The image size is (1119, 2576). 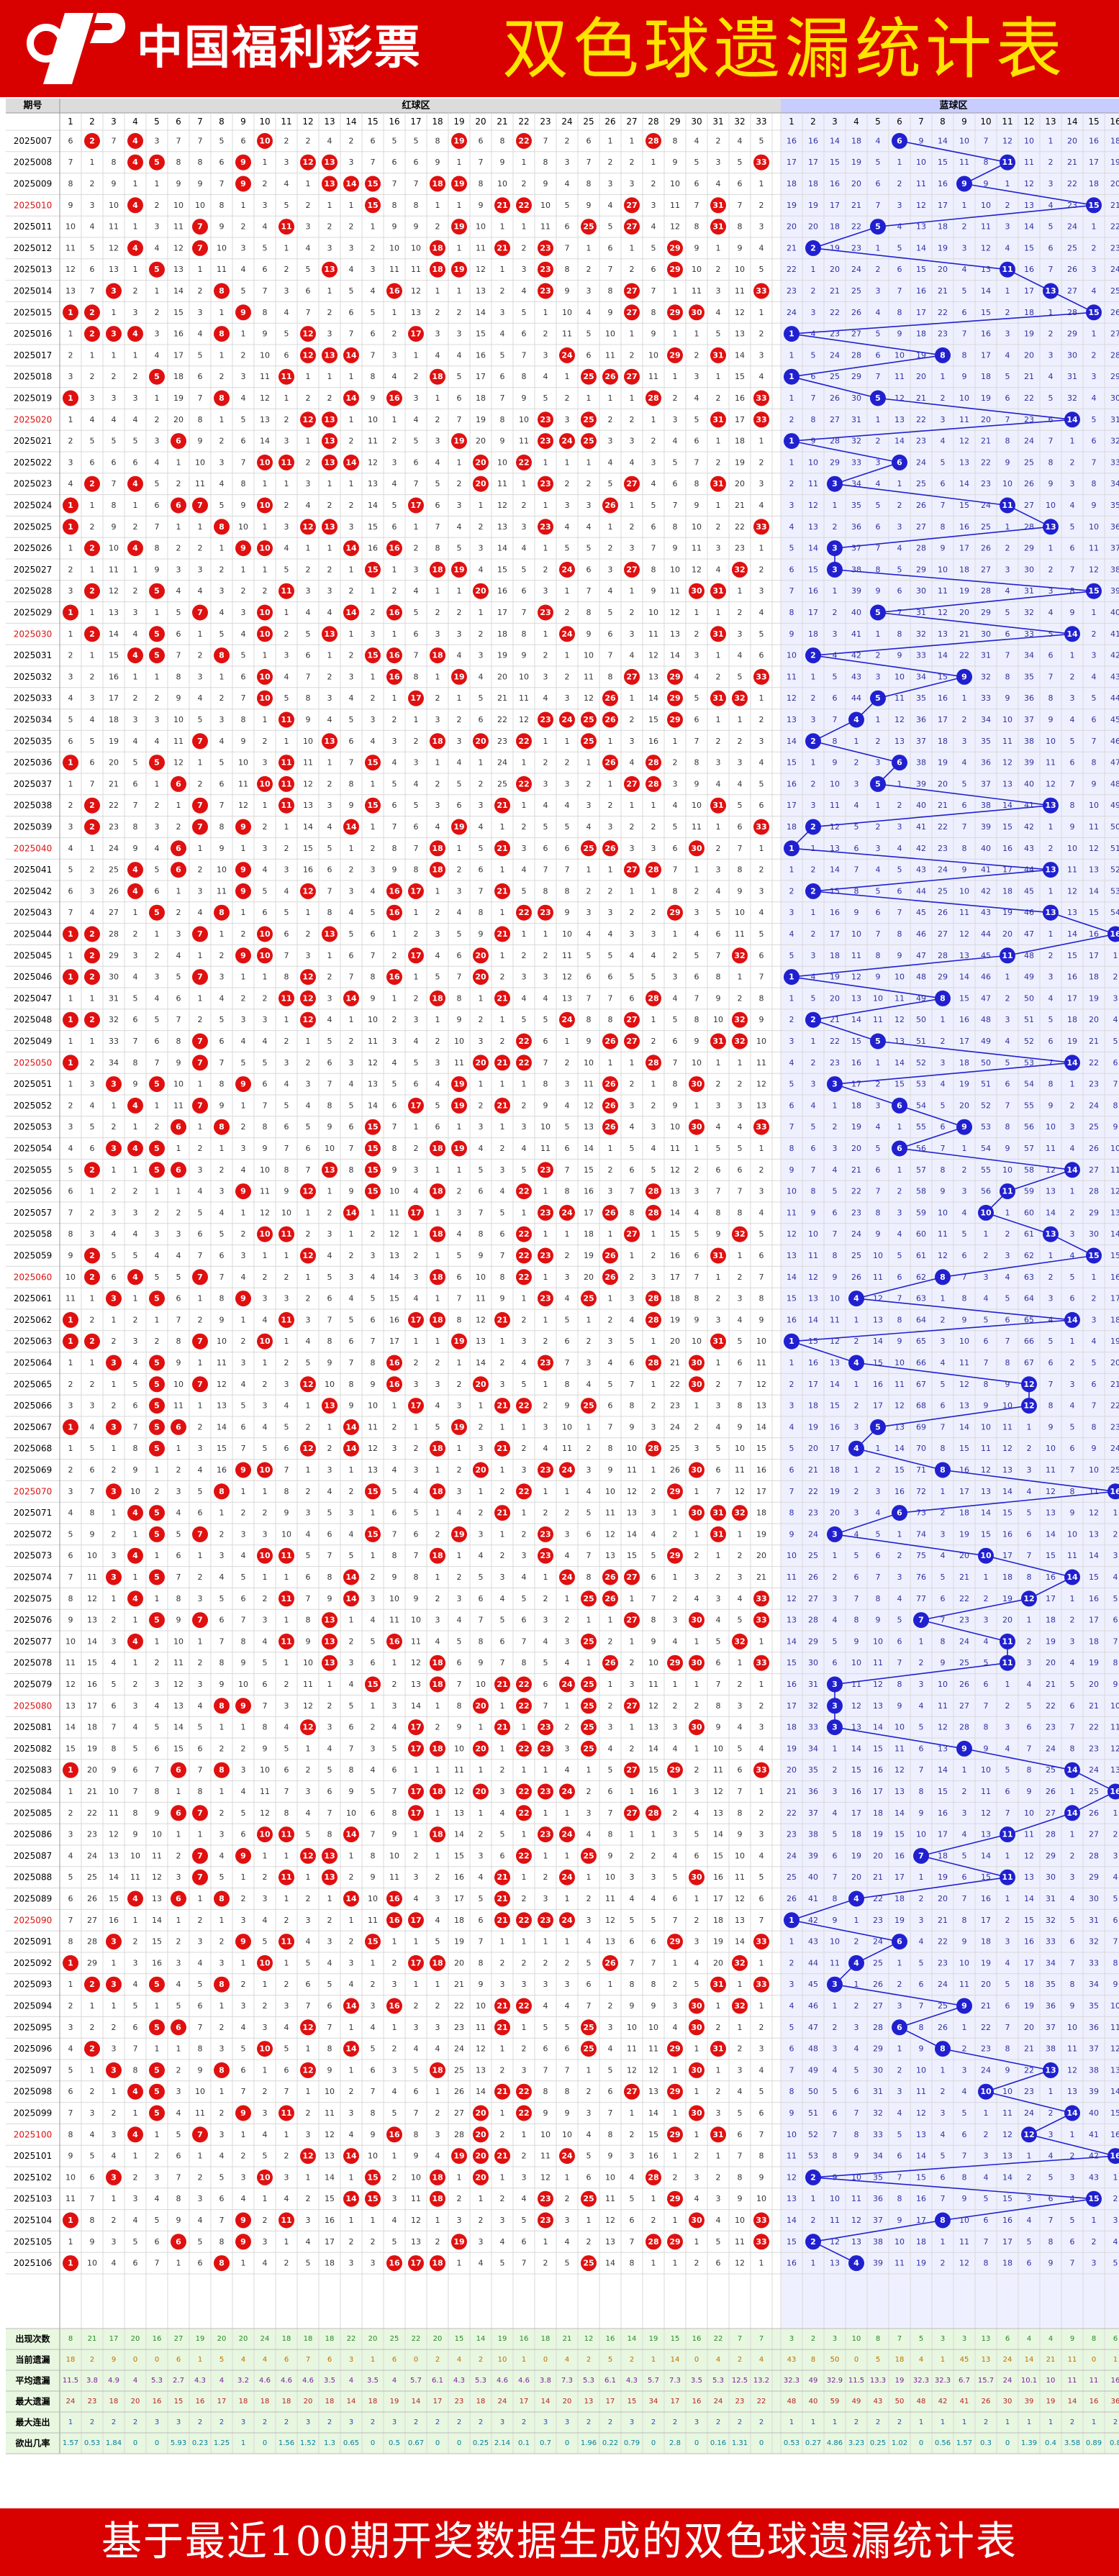 What do you see at coordinates (813, 1234) in the screenshot?
I see `blue-omission-value: 10` at bounding box center [813, 1234].